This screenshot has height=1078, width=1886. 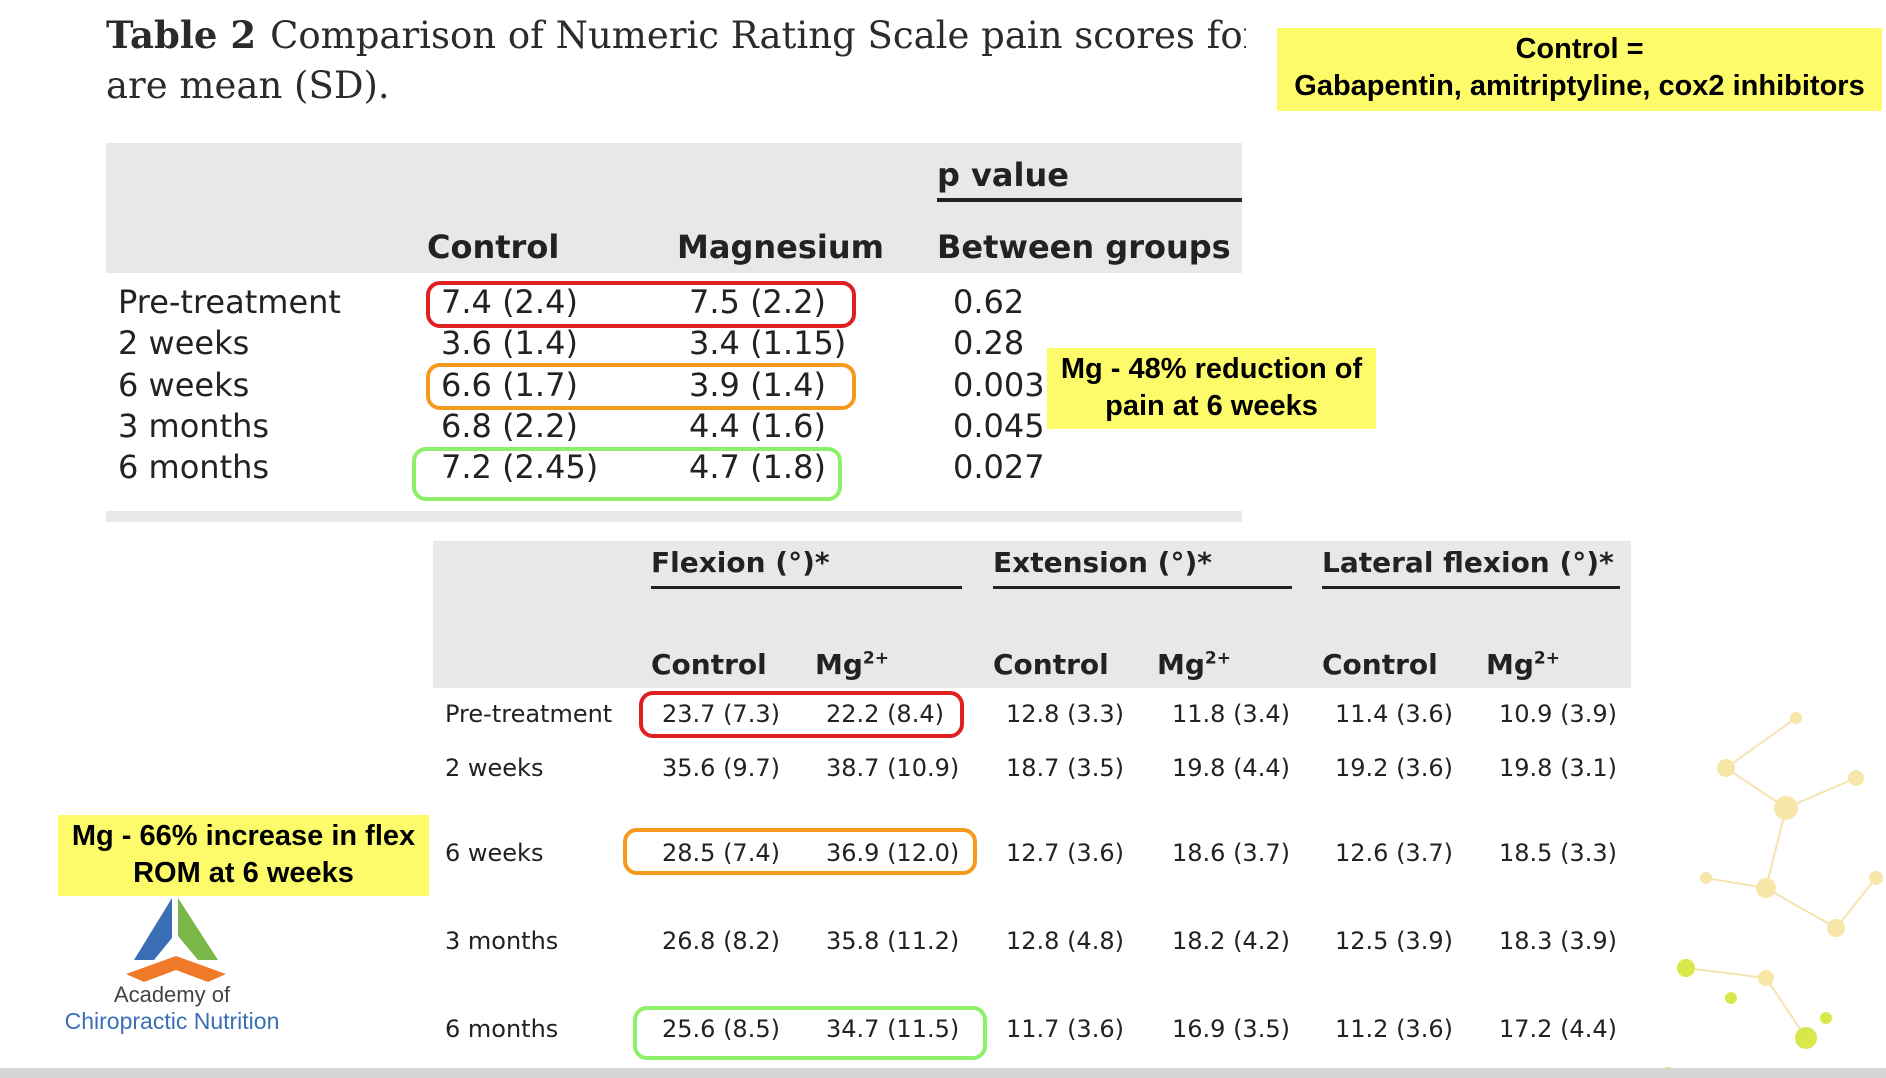 What do you see at coordinates (493, 247) in the screenshot?
I see `col-header-control: Control` at bounding box center [493, 247].